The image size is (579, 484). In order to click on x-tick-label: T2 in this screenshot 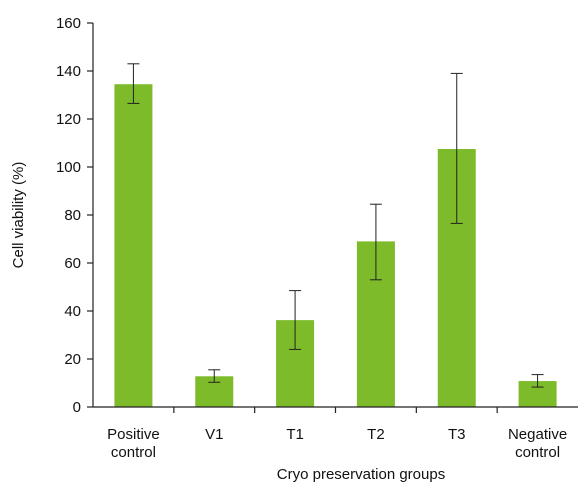, I will do `click(376, 434)`.